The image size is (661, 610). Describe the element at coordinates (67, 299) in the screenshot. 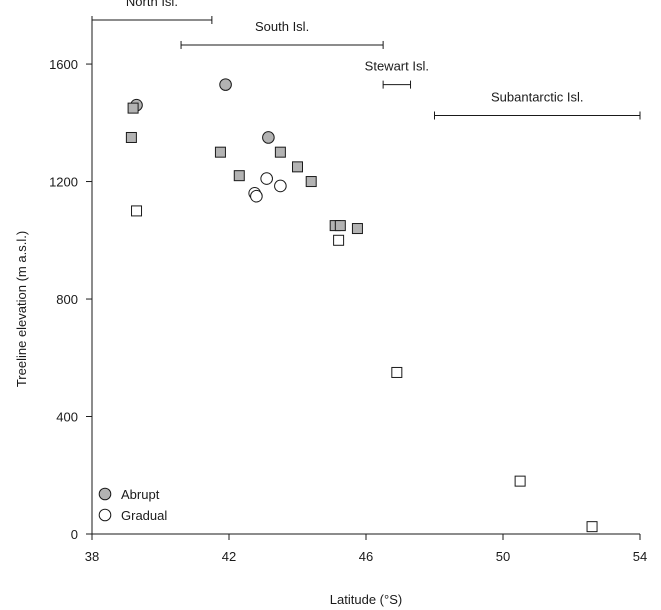

I see `y-tick-label: 800` at that location.